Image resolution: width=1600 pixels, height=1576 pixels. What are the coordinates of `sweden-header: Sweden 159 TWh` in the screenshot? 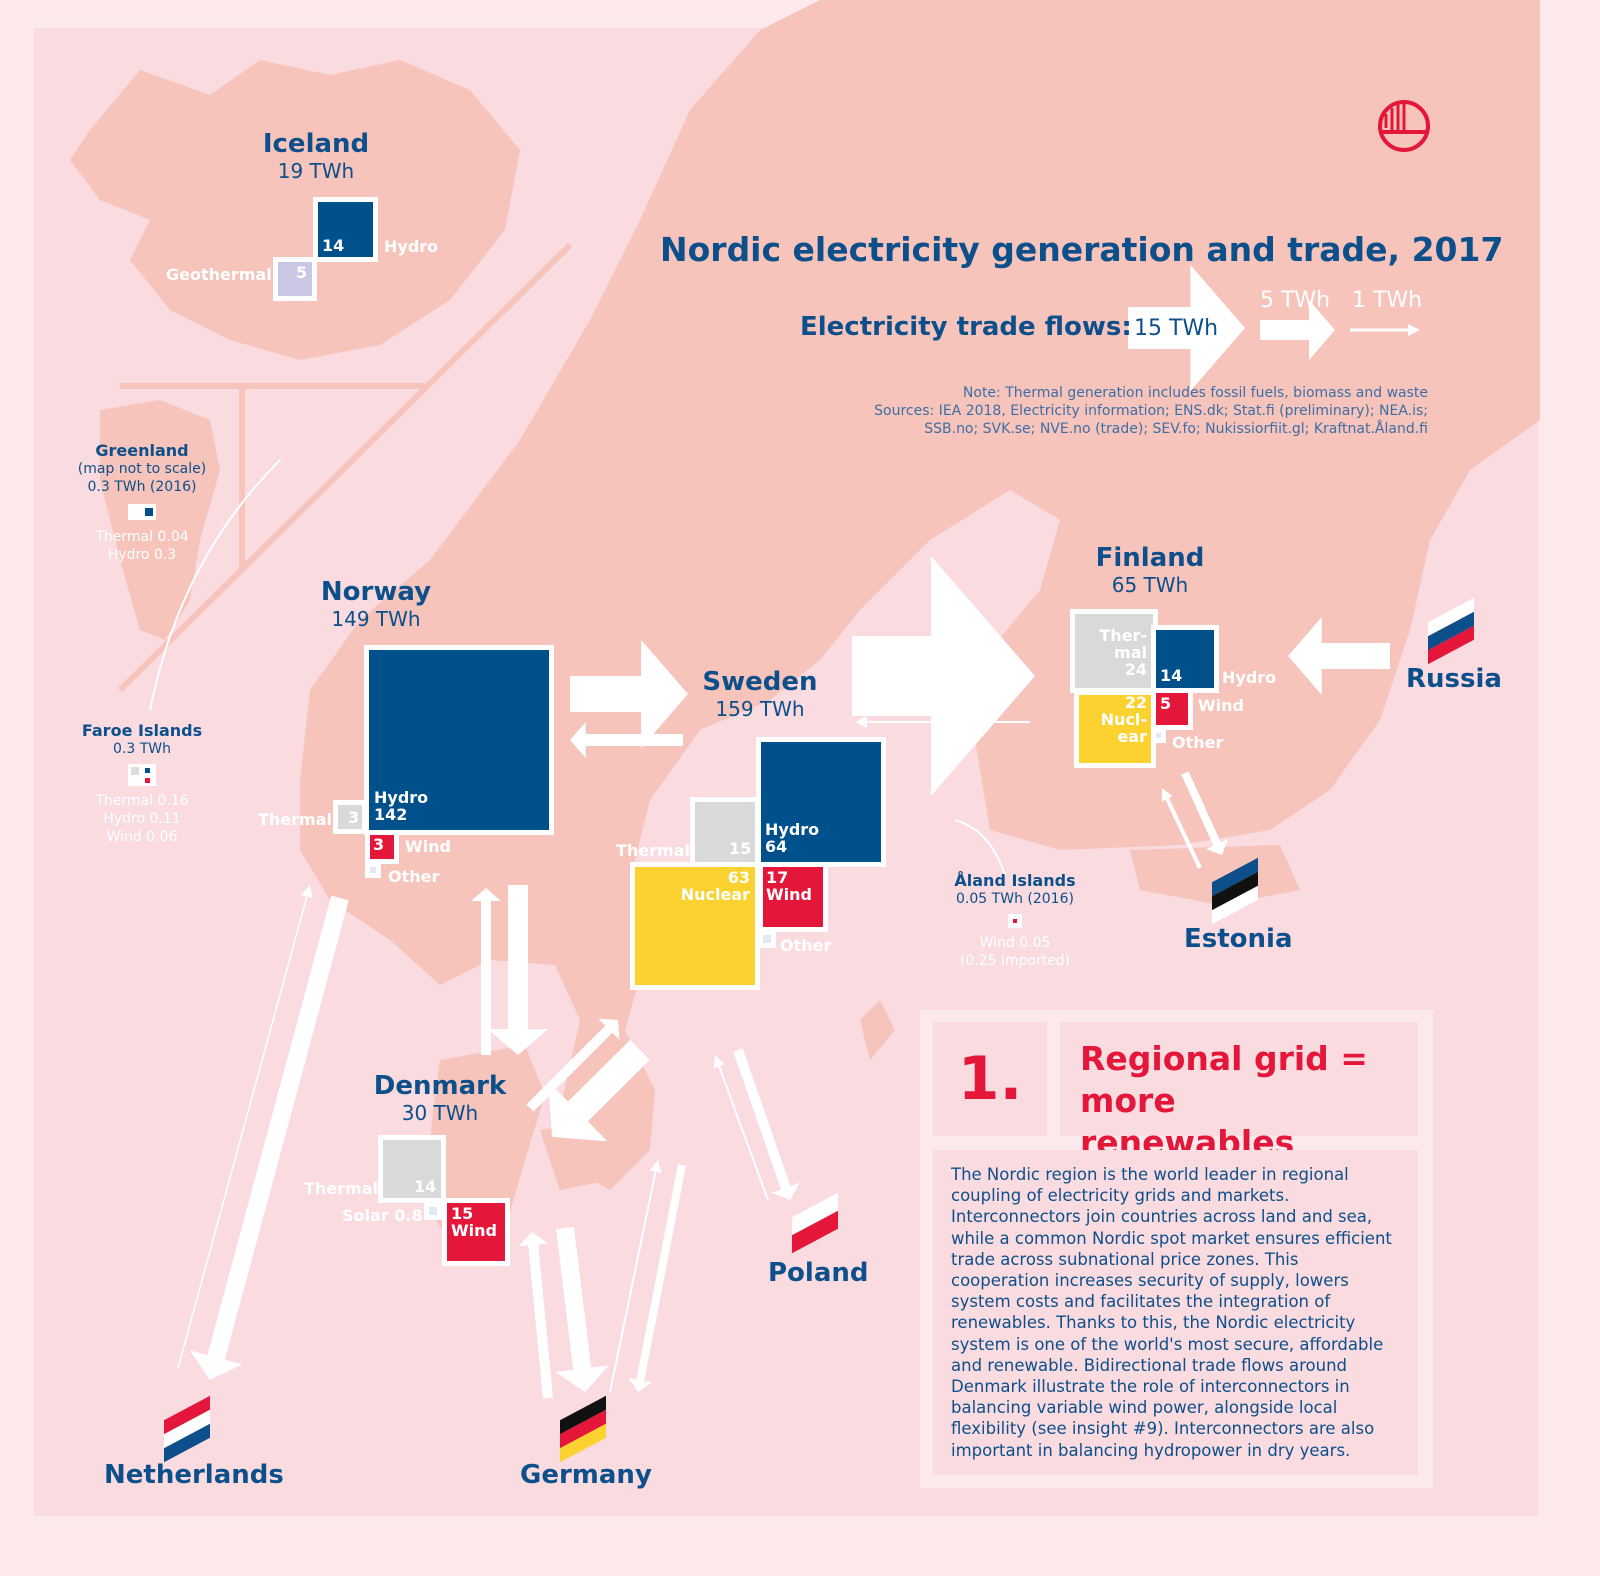 It's located at (760, 694).